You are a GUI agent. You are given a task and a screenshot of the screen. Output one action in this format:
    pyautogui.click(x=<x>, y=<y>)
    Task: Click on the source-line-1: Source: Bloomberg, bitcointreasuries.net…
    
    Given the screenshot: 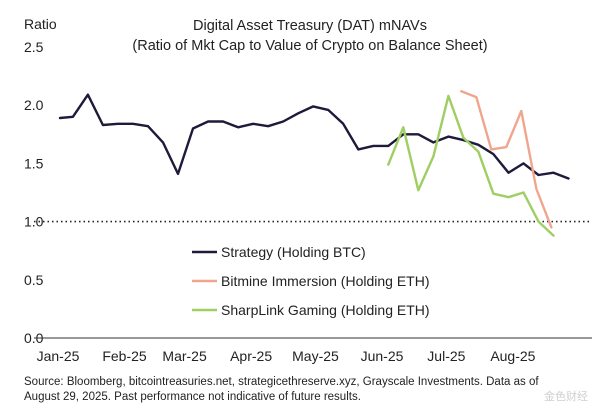 What is the action you would take?
    pyautogui.click(x=281, y=382)
    